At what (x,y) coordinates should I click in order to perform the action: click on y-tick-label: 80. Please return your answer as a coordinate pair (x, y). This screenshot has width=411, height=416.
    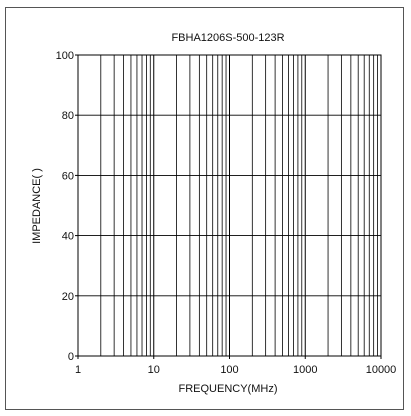
    Looking at the image, I should click on (68, 116).